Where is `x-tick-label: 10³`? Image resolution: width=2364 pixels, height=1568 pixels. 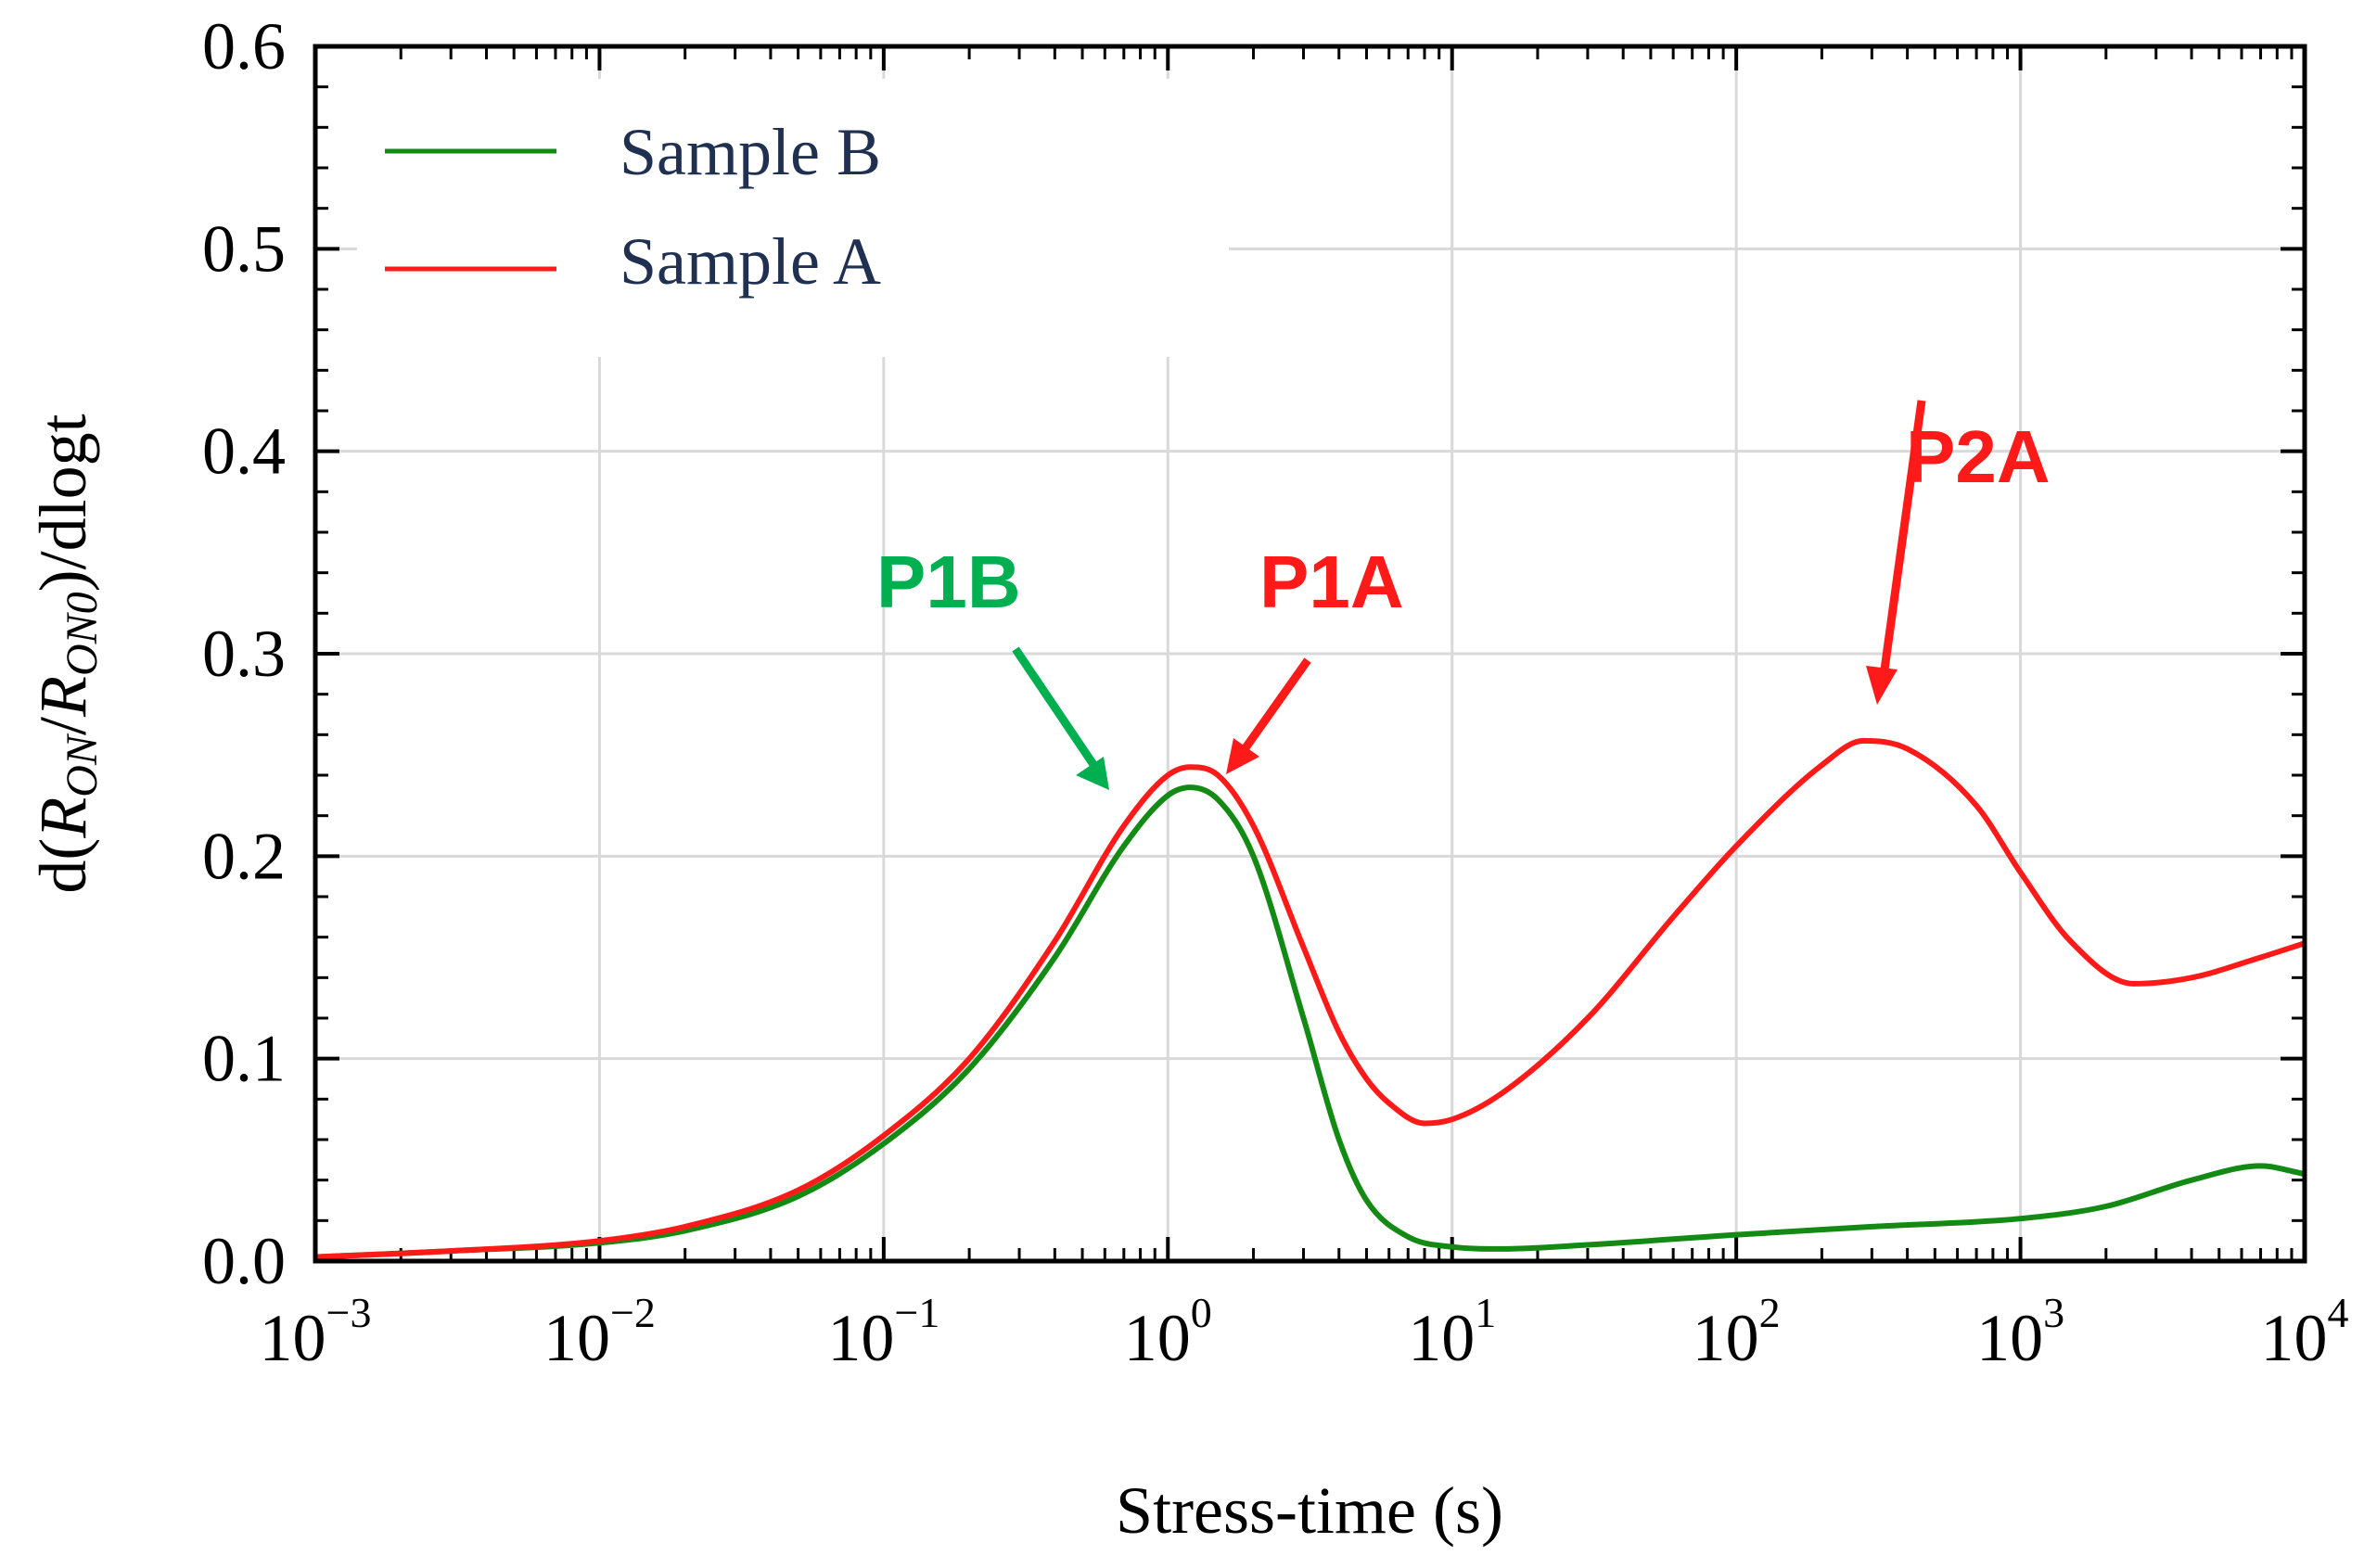
x-tick-label: 10³ is located at coordinates (2020, 1332).